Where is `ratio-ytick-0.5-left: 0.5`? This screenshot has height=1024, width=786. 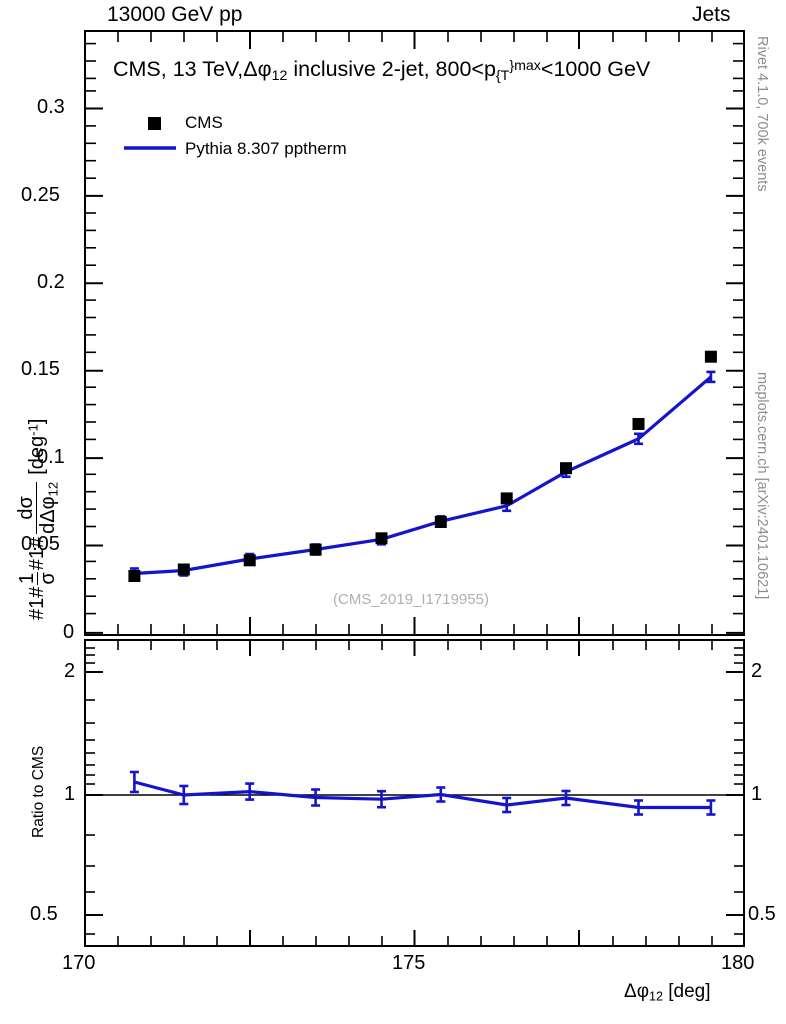
ratio-ytick-0.5-left: 0.5 is located at coordinates (44, 914).